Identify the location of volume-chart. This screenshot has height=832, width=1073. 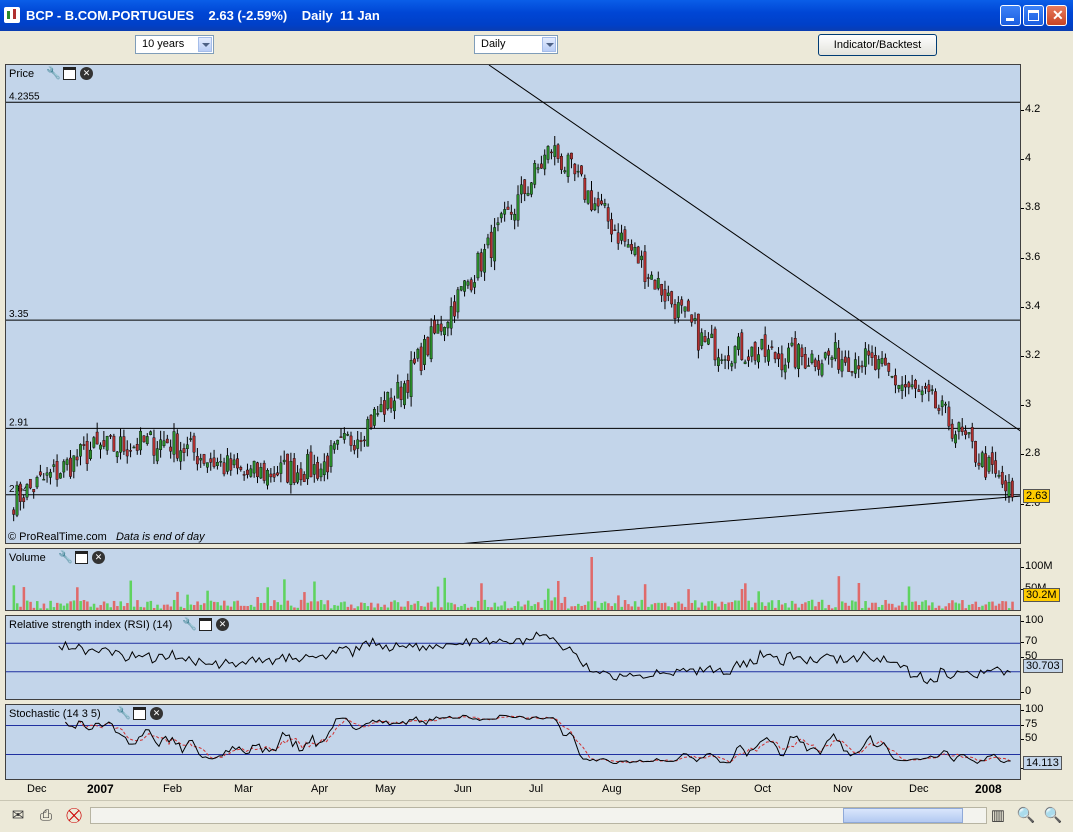
(513, 580).